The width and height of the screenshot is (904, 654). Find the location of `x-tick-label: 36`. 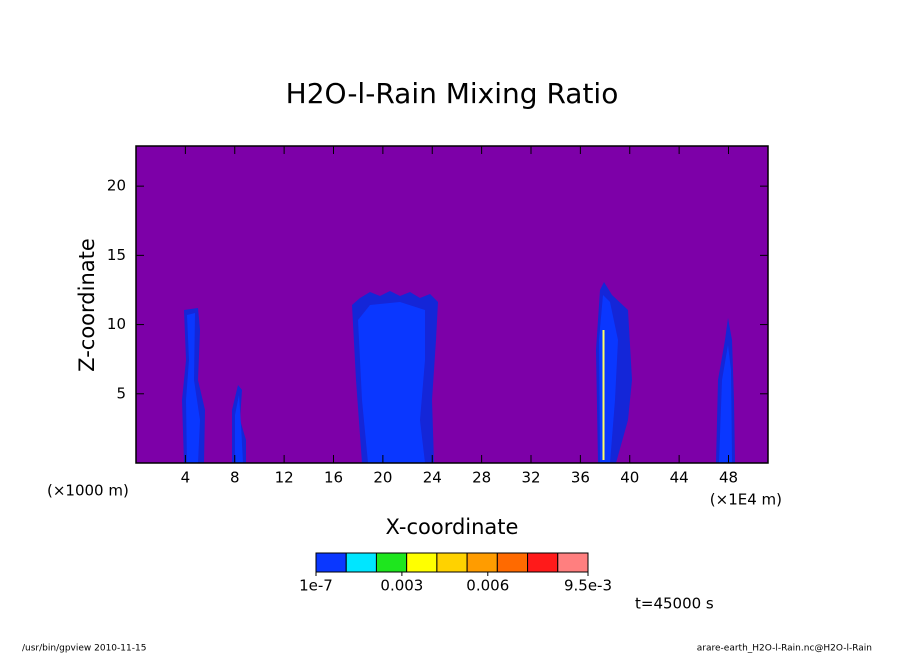

x-tick-label: 36 is located at coordinates (580, 478).